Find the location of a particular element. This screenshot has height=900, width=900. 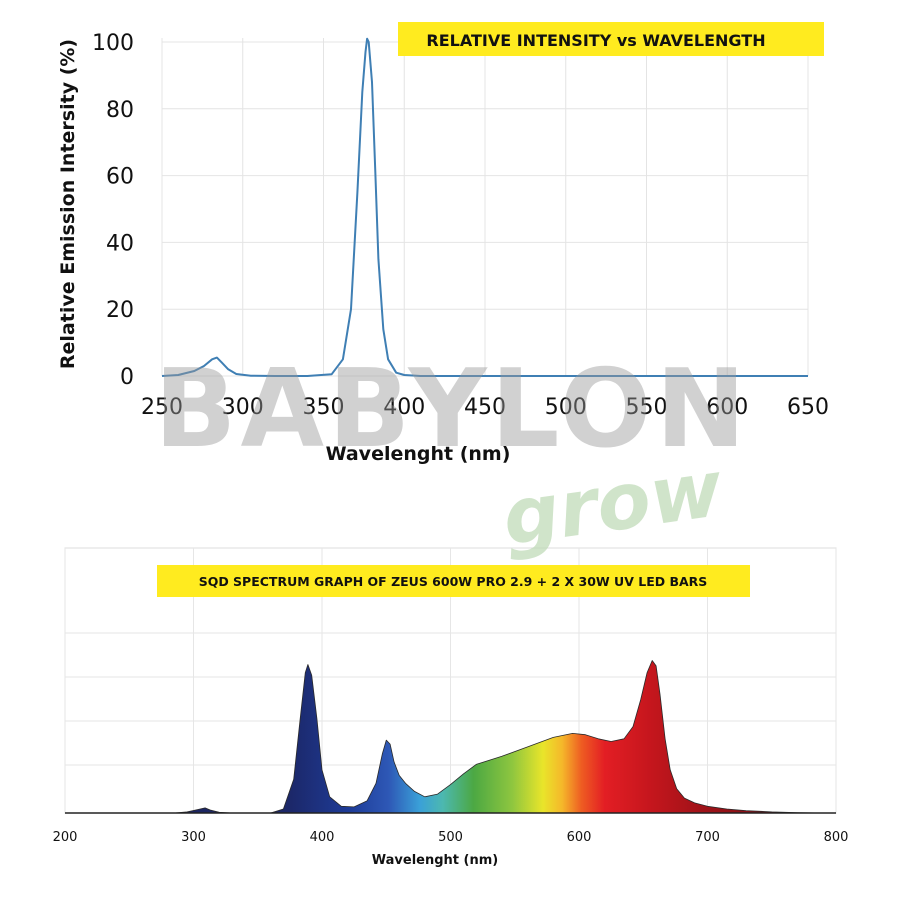

top-x-tick-label: 300 is located at coordinates (243, 407).